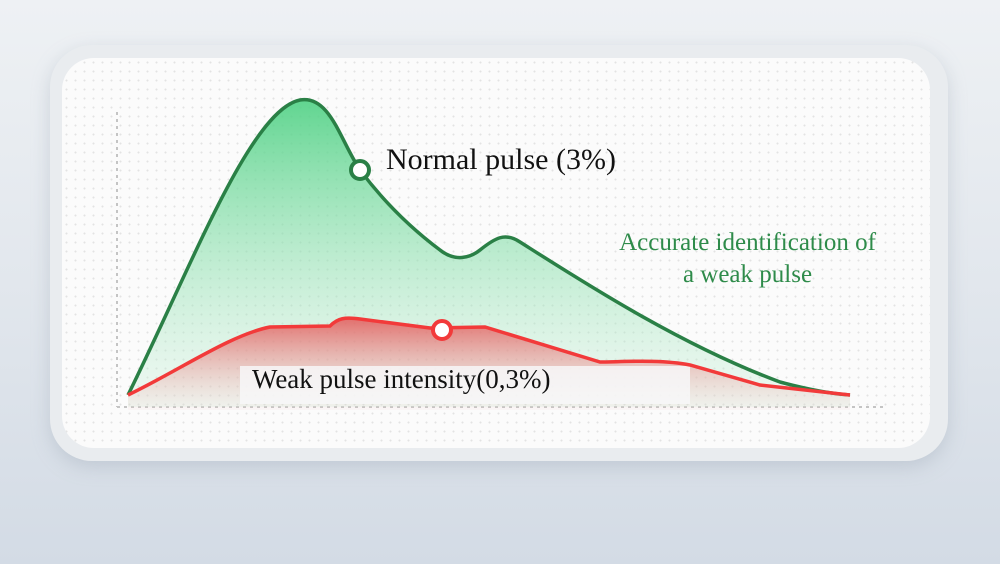  What do you see at coordinates (401, 379) in the screenshot?
I see `weak-pulse-label: Weak pulse intensity(0,3%)` at bounding box center [401, 379].